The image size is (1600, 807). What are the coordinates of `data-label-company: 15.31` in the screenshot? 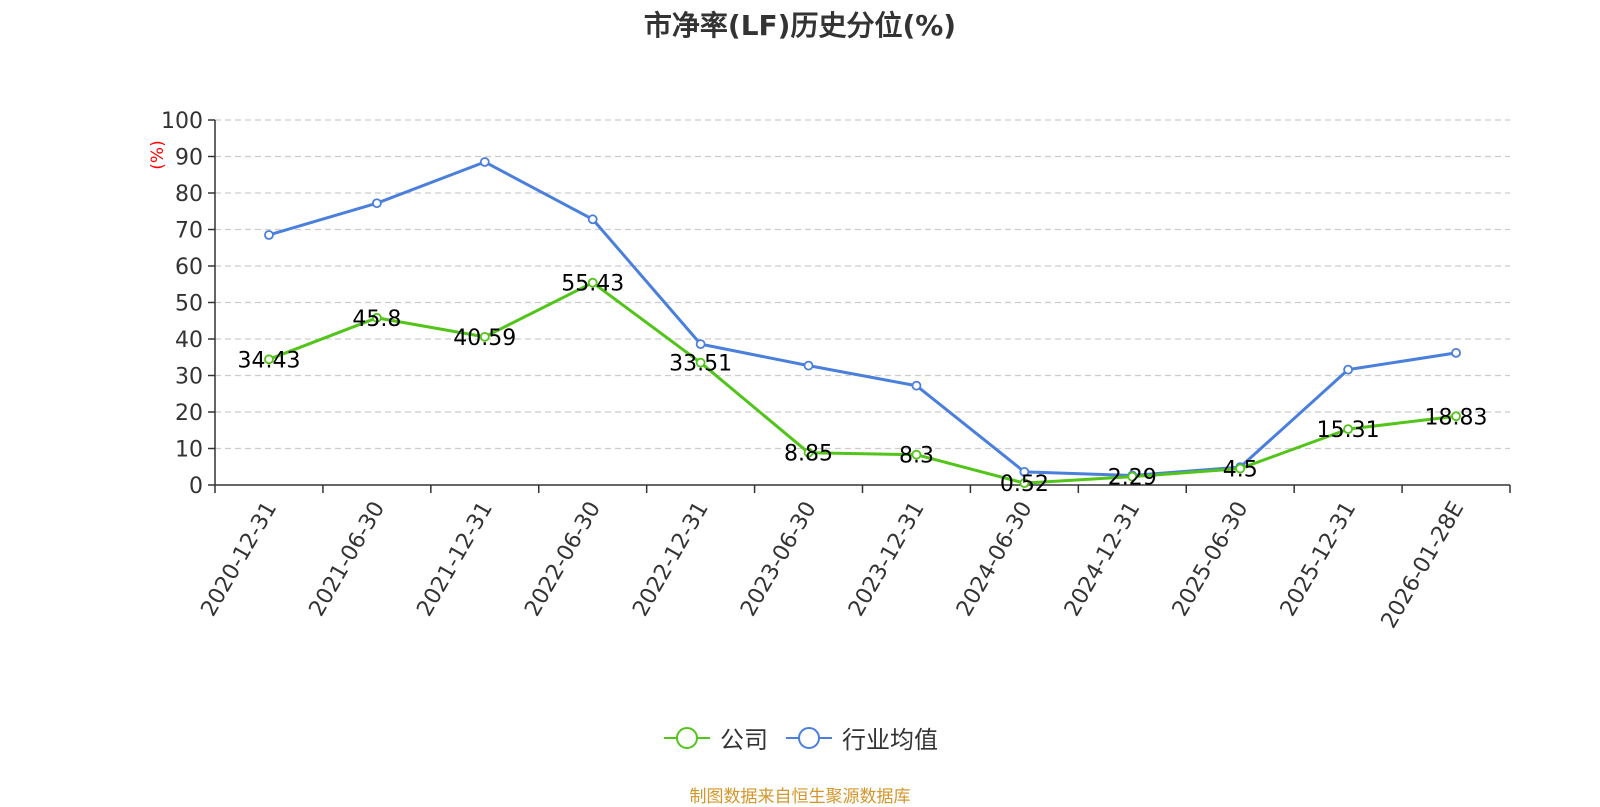 It's located at (1348, 430).